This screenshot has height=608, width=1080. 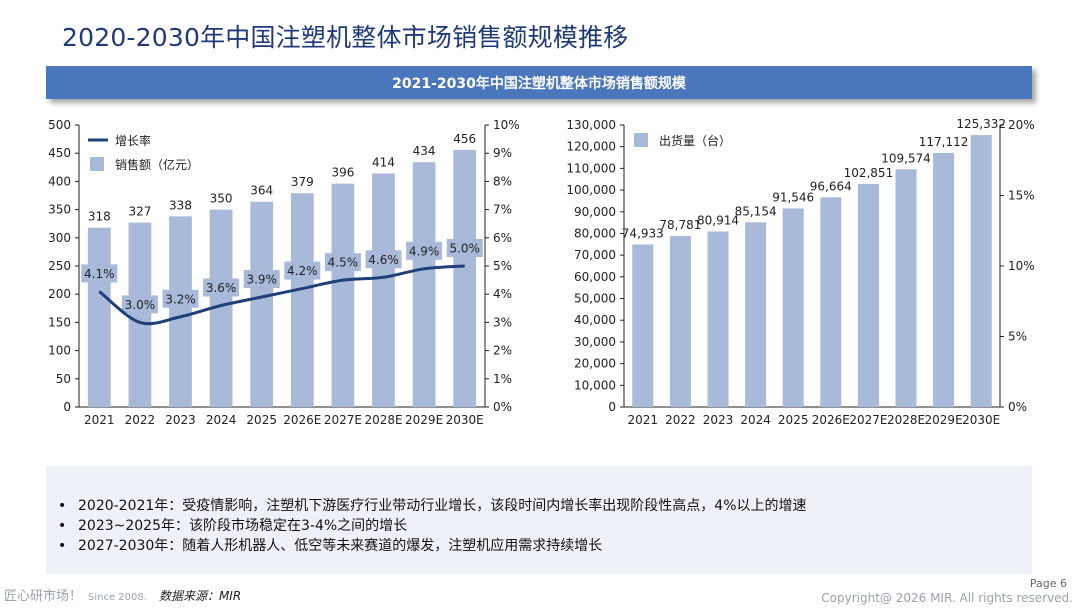 What do you see at coordinates (432, 526) in the screenshot?
I see `note-item: • 2023~2025年：该阶段市场稳定在3-4%之间的增长` at bounding box center [432, 526].